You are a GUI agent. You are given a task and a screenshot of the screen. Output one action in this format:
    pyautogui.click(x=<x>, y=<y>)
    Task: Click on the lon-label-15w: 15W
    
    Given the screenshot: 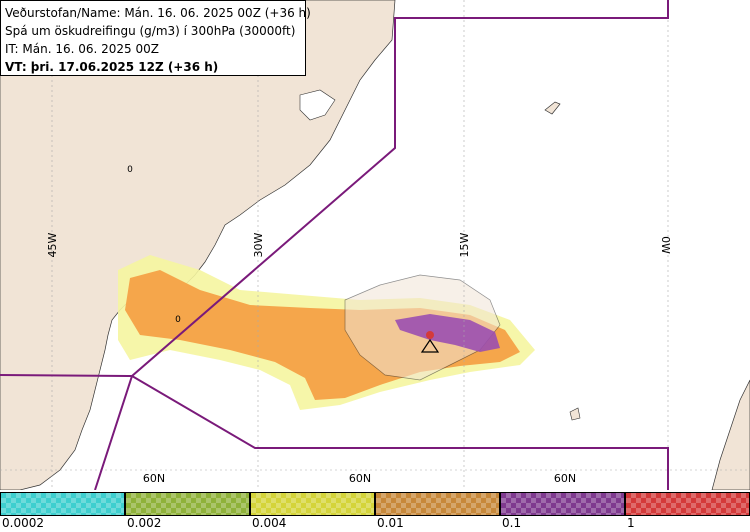 What is the action you would take?
    pyautogui.click(x=464, y=244)
    